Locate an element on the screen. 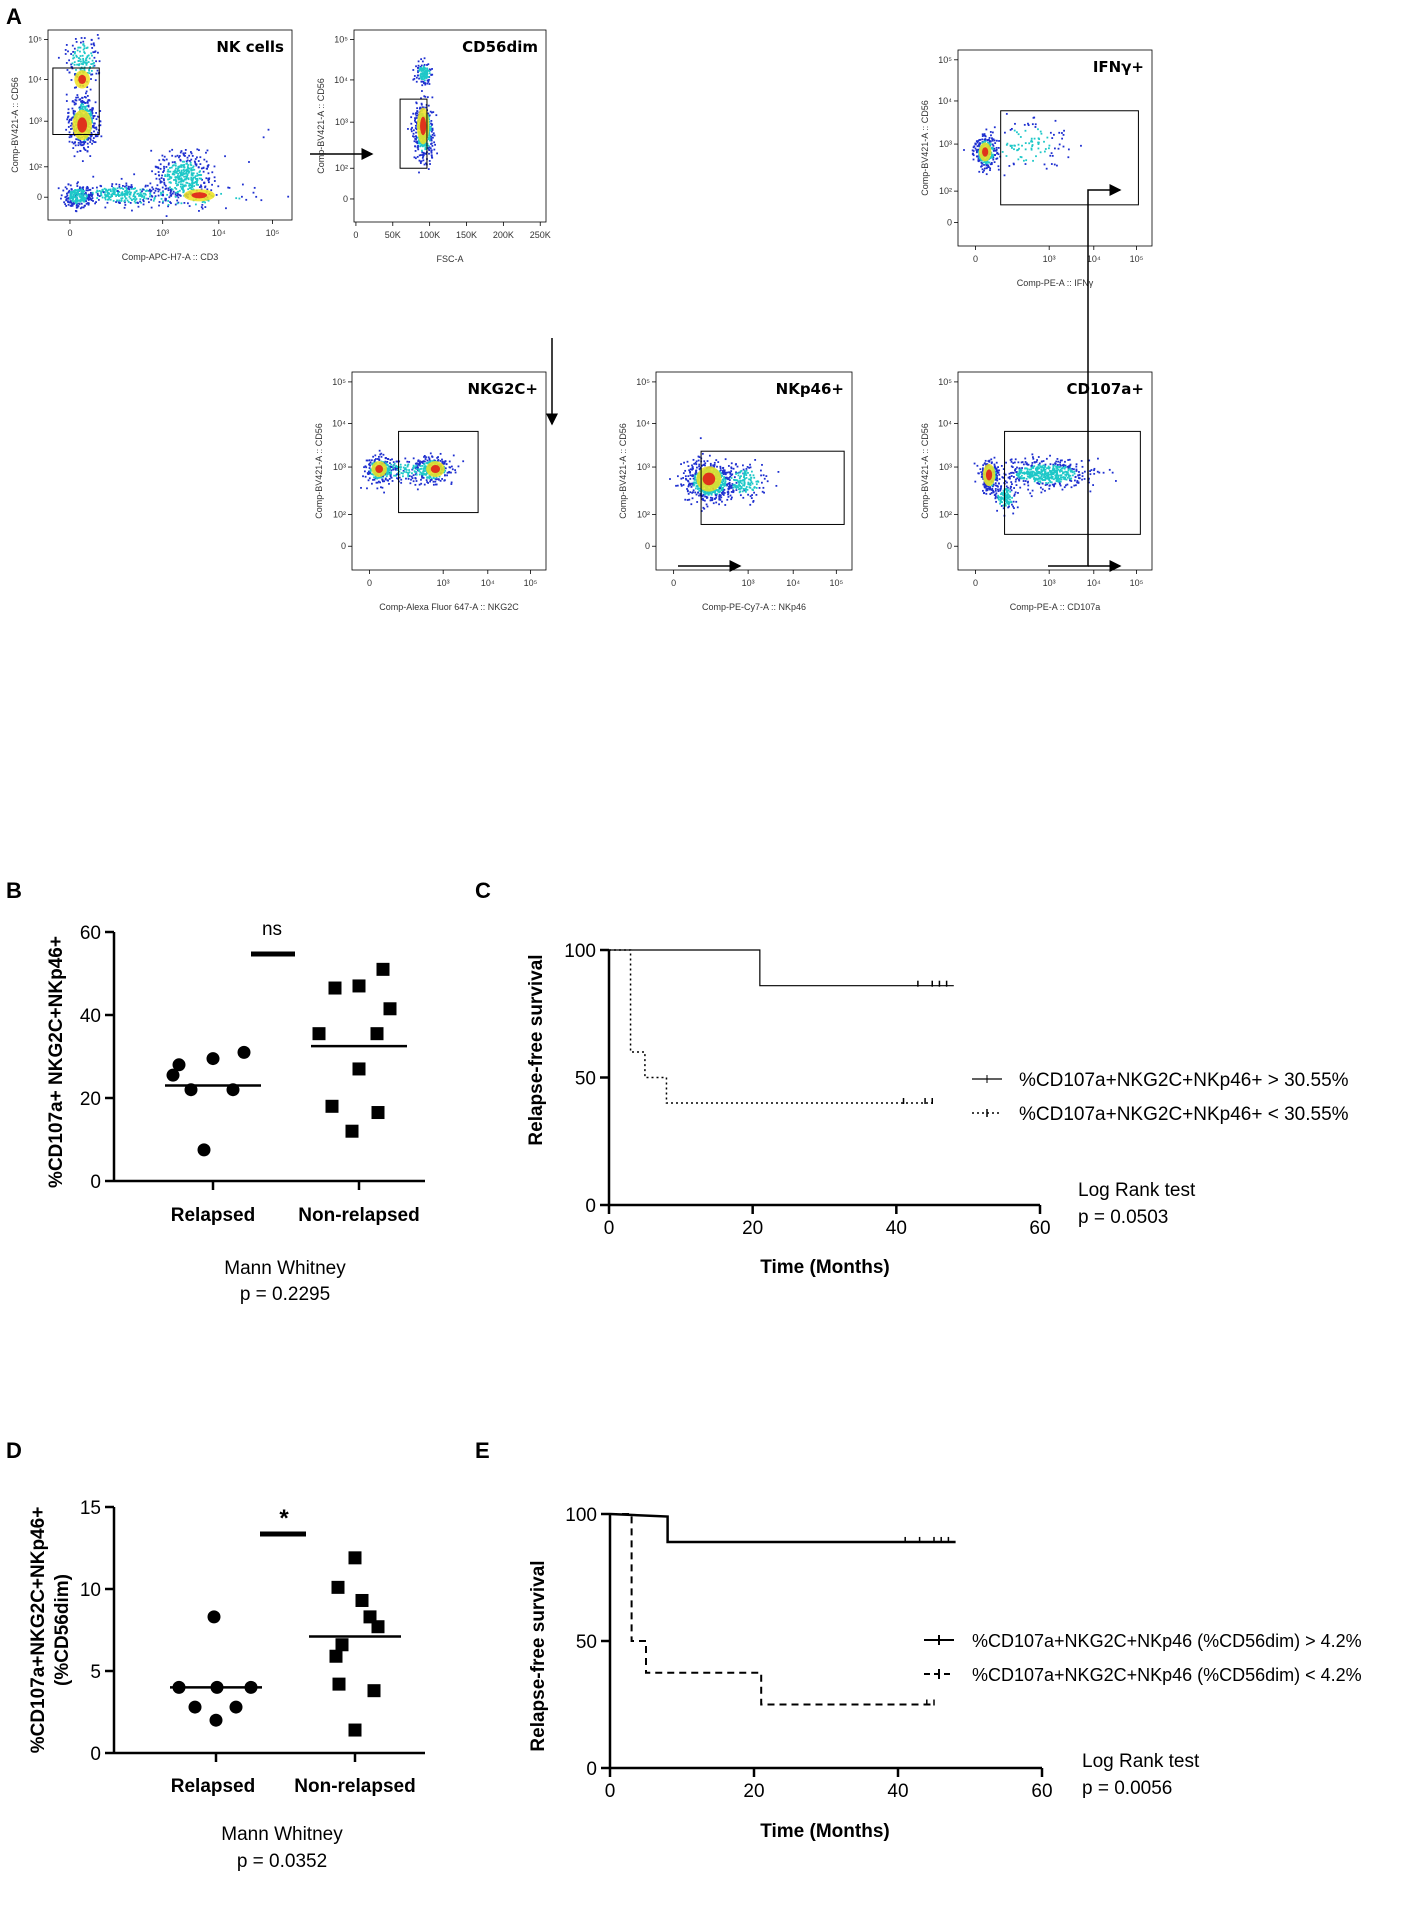  flow-title: NKG2C+ is located at coordinates (502, 389).